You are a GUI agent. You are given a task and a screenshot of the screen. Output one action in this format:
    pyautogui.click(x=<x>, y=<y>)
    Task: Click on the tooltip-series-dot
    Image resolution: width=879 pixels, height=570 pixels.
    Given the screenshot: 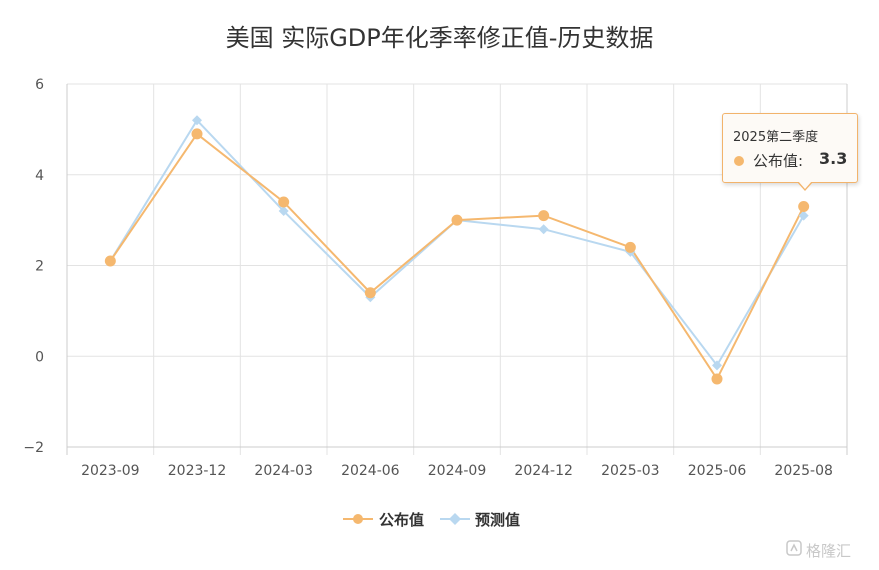 What is the action you would take?
    pyautogui.click(x=739, y=161)
    